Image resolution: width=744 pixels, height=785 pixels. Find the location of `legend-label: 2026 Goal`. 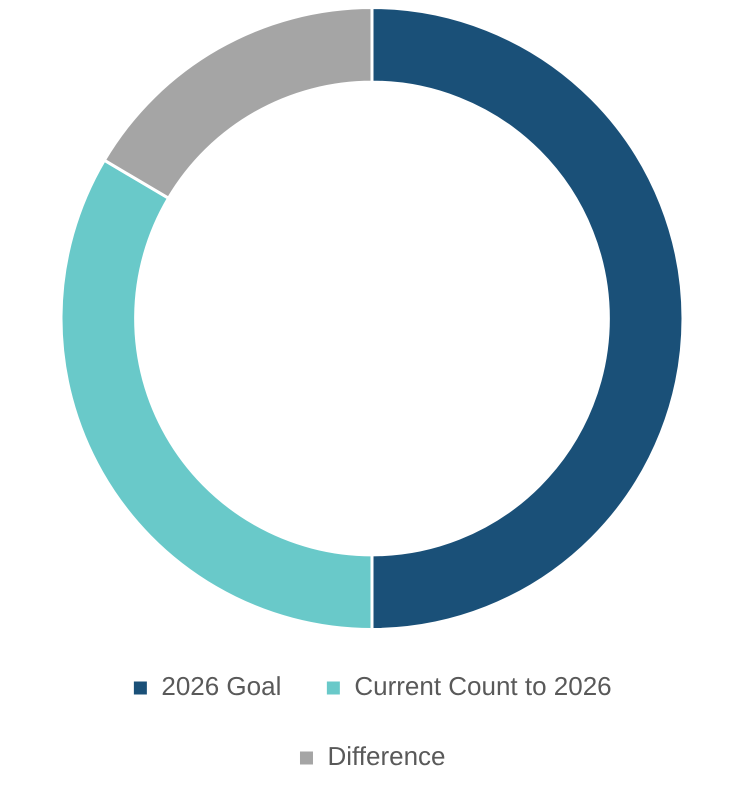

legend-label: 2026 Goal is located at coordinates (221, 686).